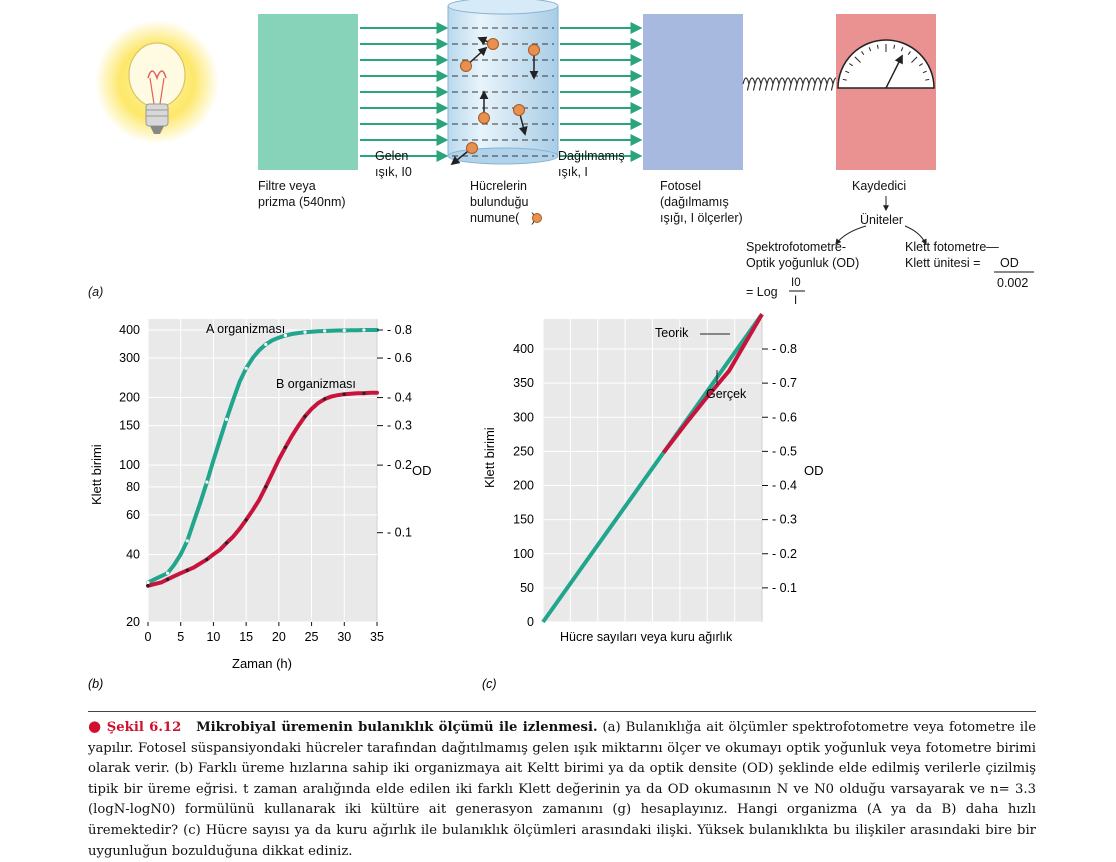 This screenshot has height=862, width=1116. What do you see at coordinates (881, 220) in the screenshot?
I see `units-label: Üniteler` at bounding box center [881, 220].